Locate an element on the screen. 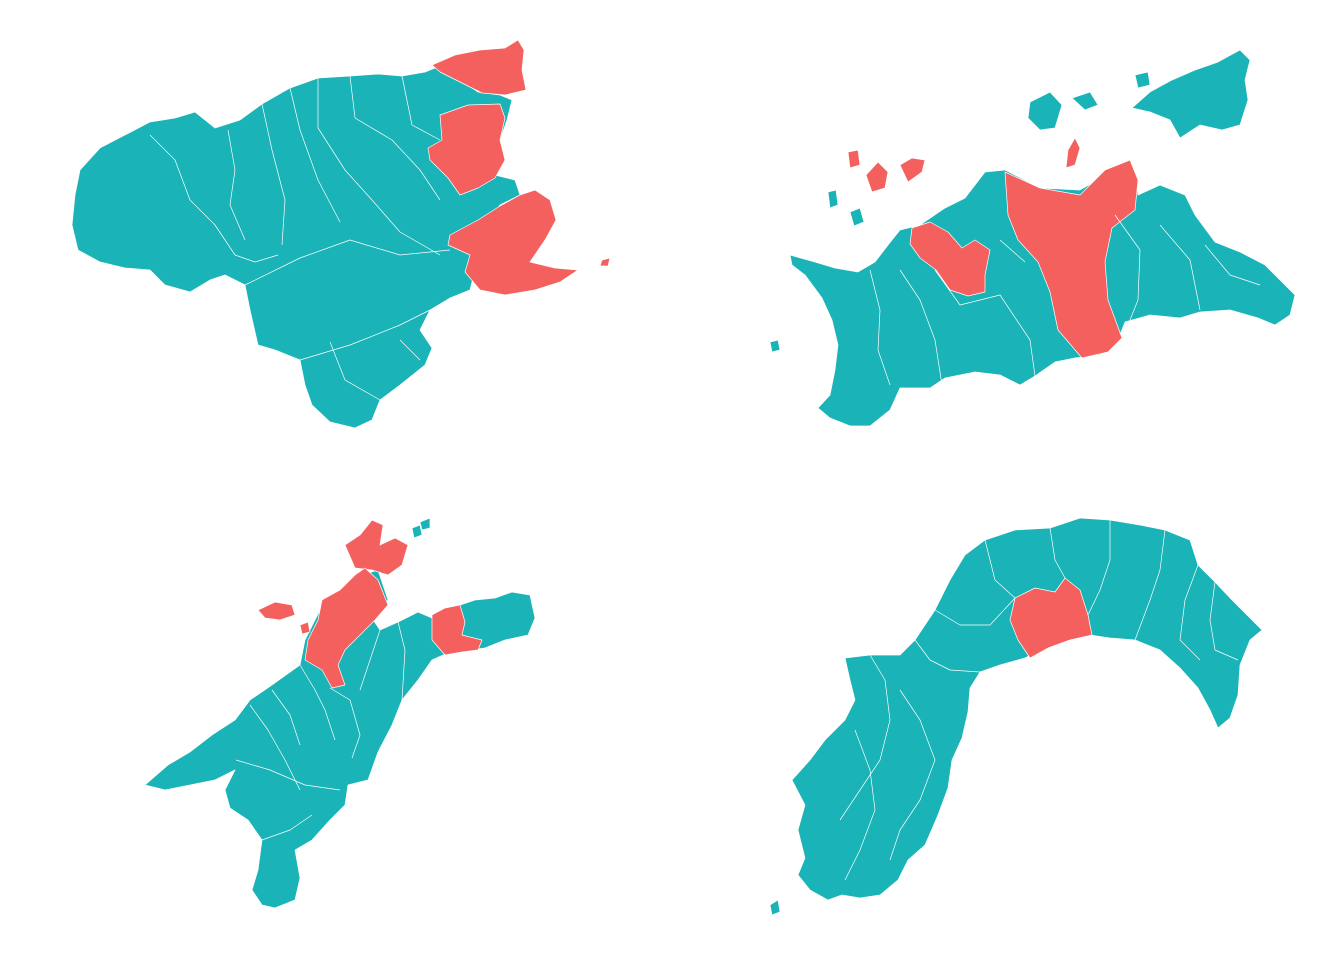 Image resolution: width=1344 pixels, height=960 pixels. map-panel-ehime is located at coordinates (340, 713).